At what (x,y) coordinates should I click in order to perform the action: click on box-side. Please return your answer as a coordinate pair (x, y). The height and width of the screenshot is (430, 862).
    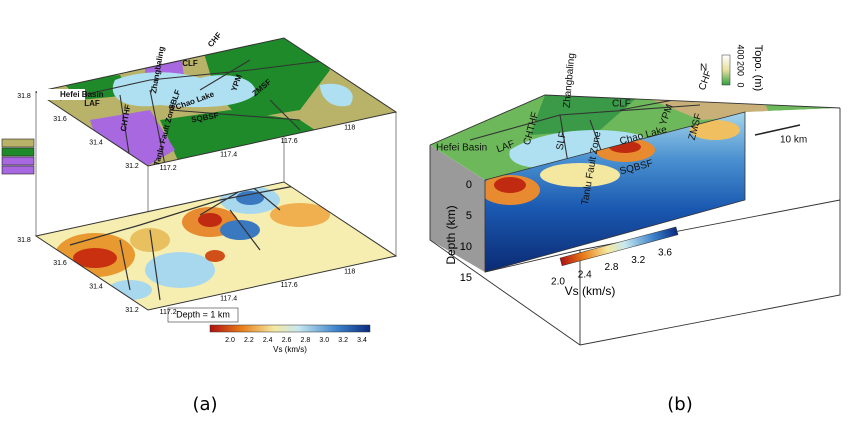
    Looking at the image, I should click on (457, 208).